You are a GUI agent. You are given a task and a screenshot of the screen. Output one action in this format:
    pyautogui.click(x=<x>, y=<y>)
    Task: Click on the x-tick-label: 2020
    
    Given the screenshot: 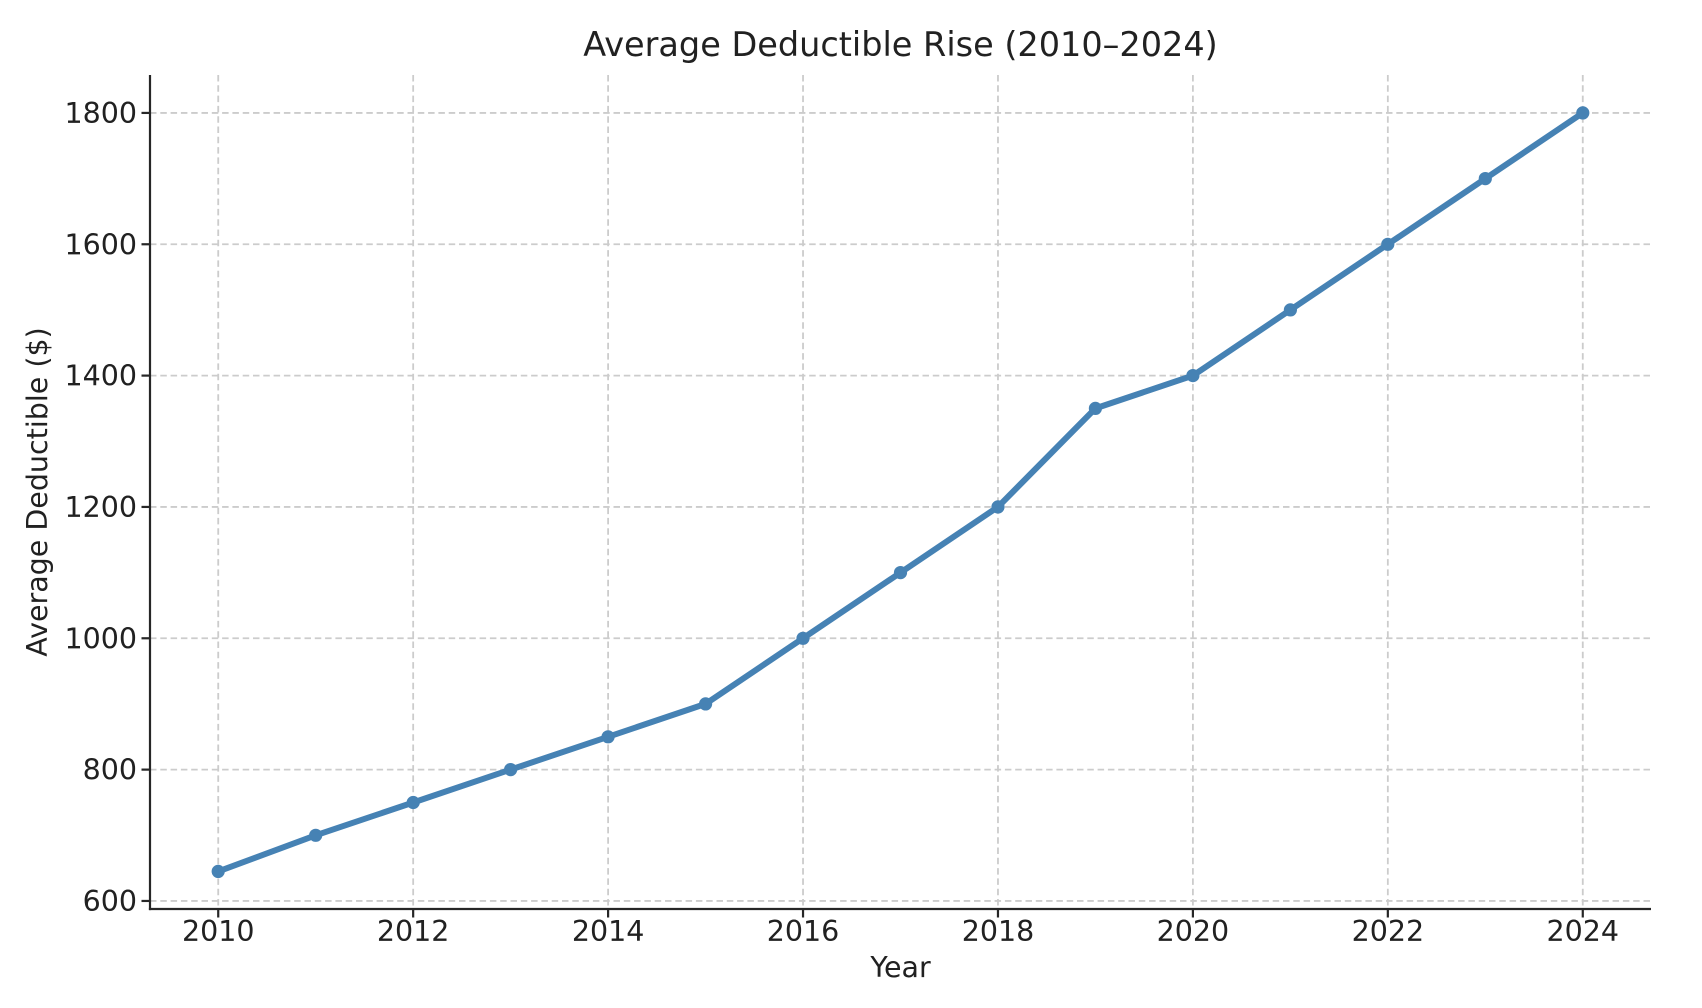 What is the action you would take?
    pyautogui.click(x=1193, y=931)
    